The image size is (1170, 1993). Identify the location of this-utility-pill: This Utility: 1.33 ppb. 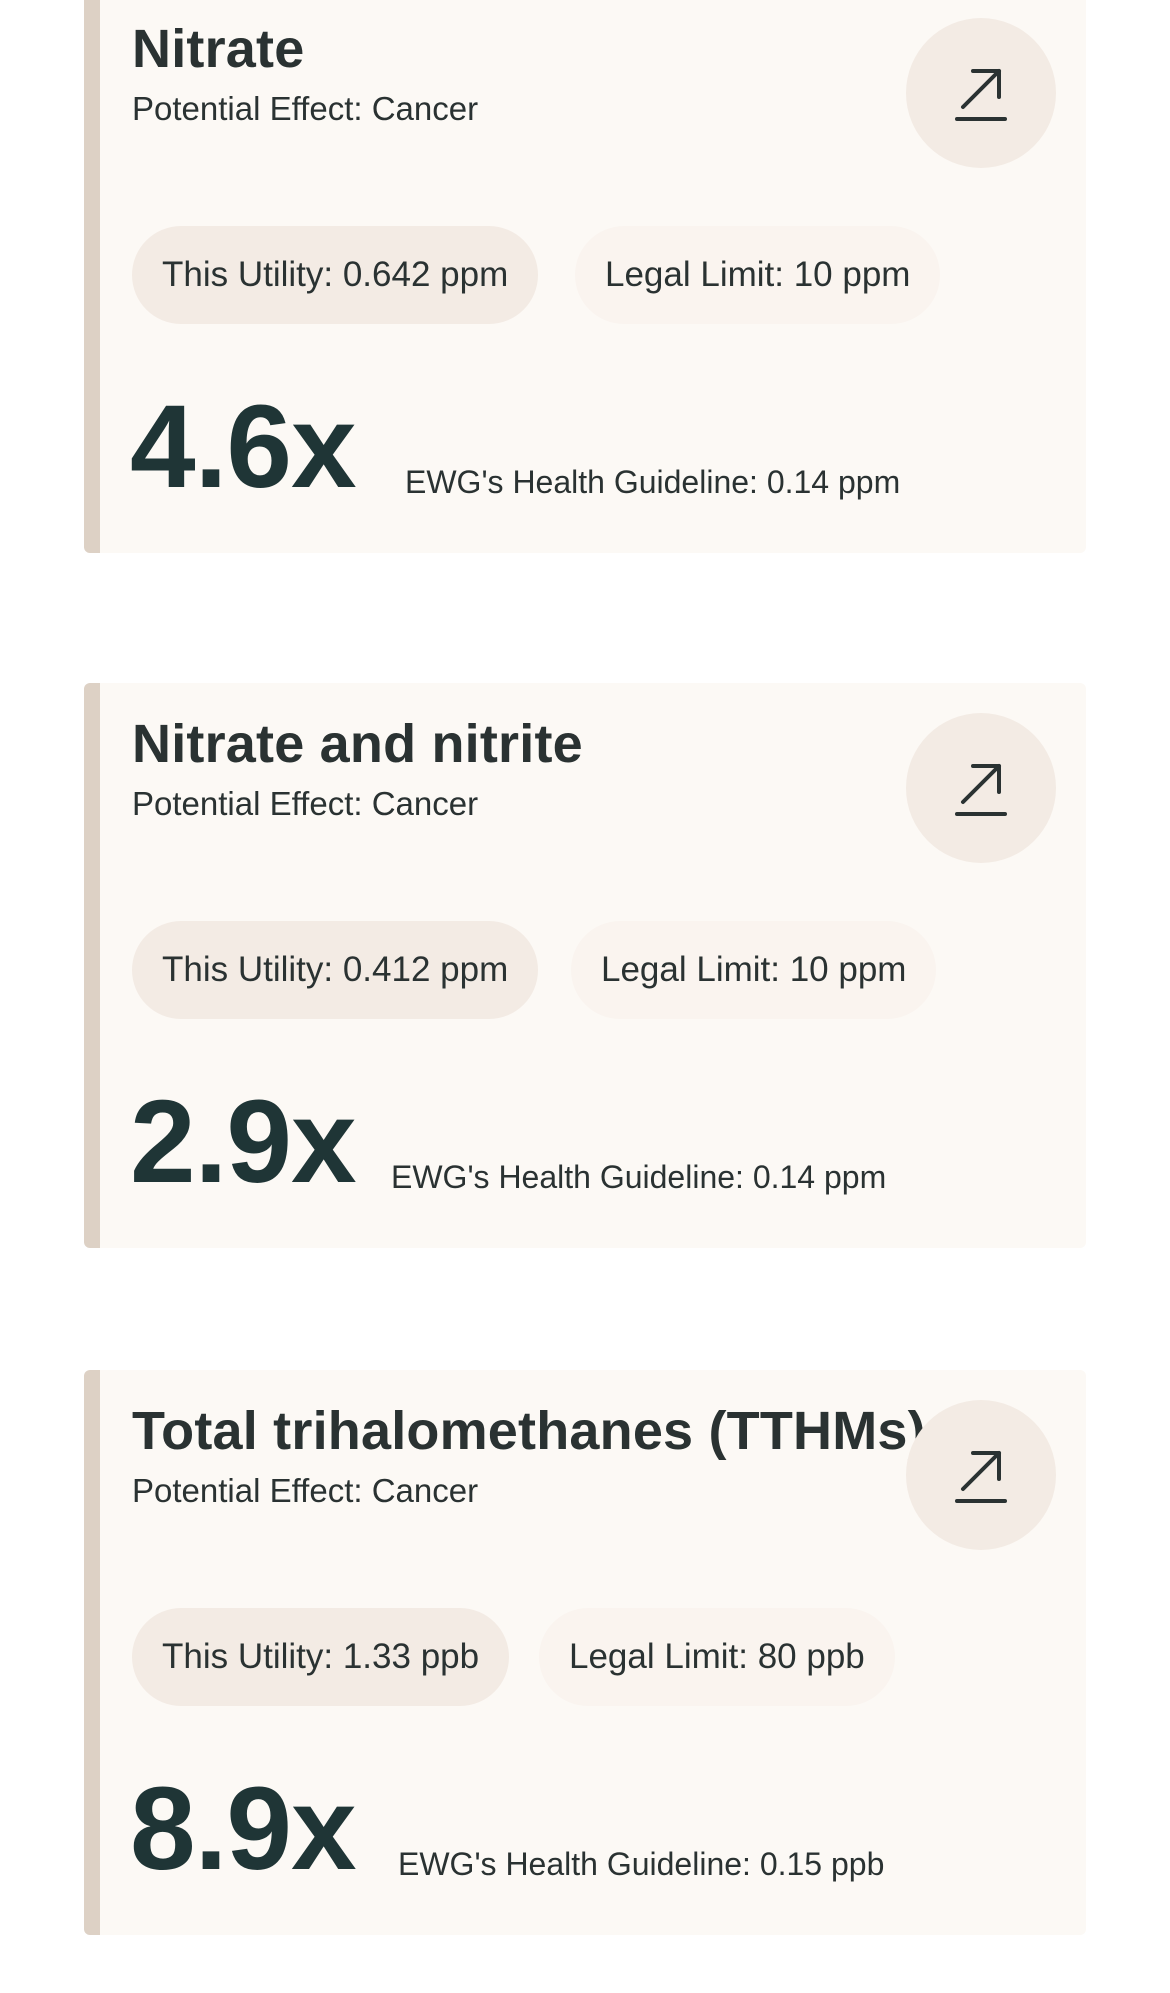
(321, 1657).